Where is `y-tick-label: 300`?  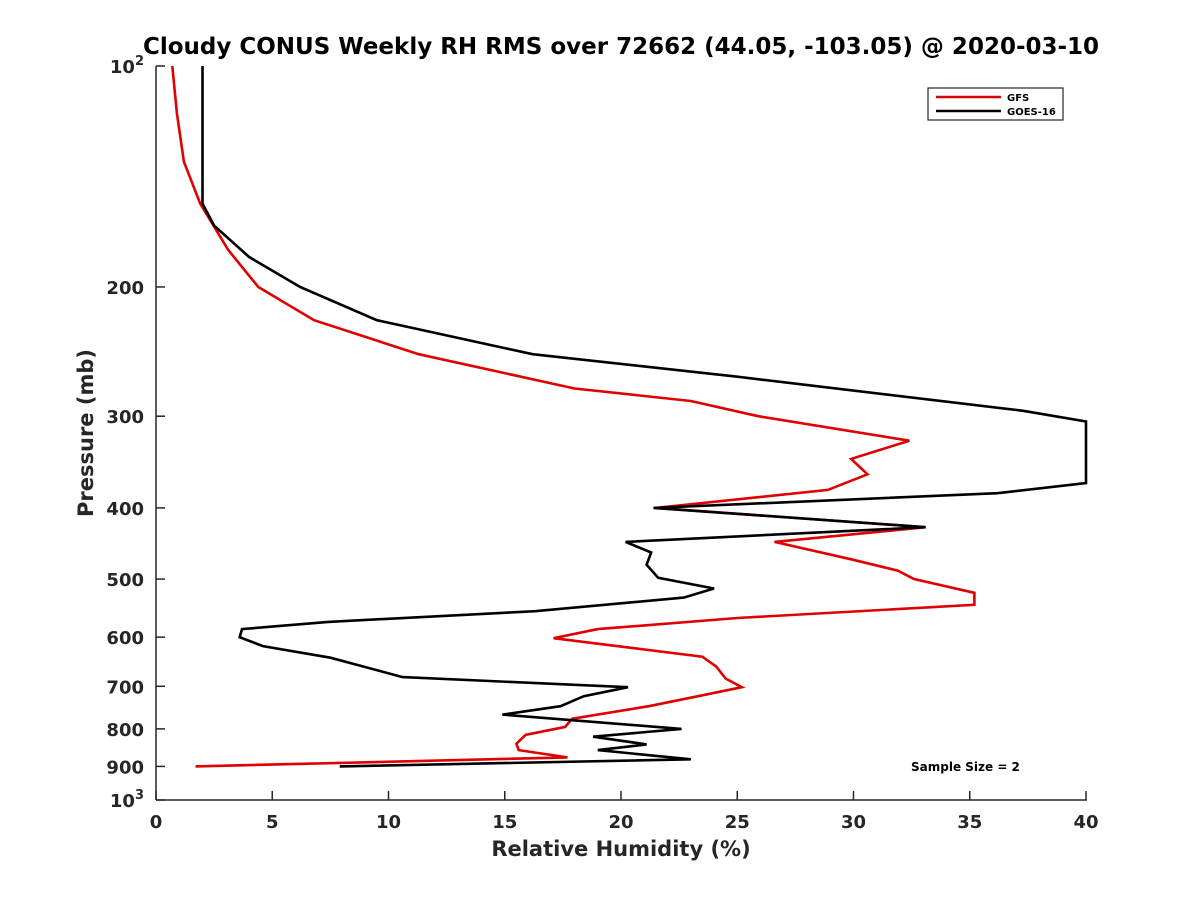
y-tick-label: 300 is located at coordinates (125, 417).